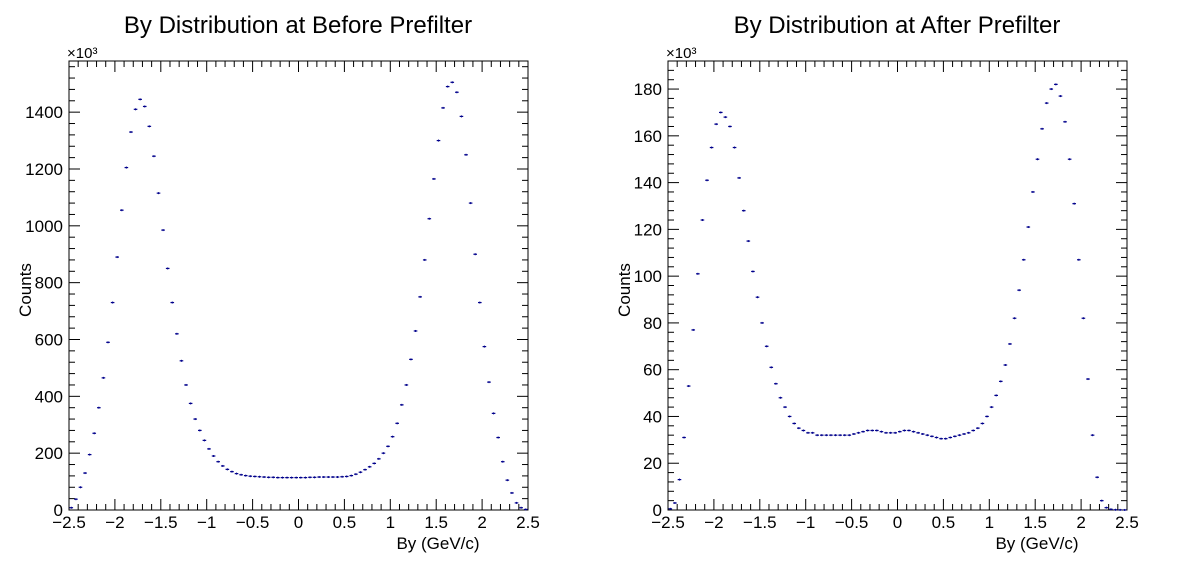  I want to click on y-tick-label: 120, so click(648, 229).